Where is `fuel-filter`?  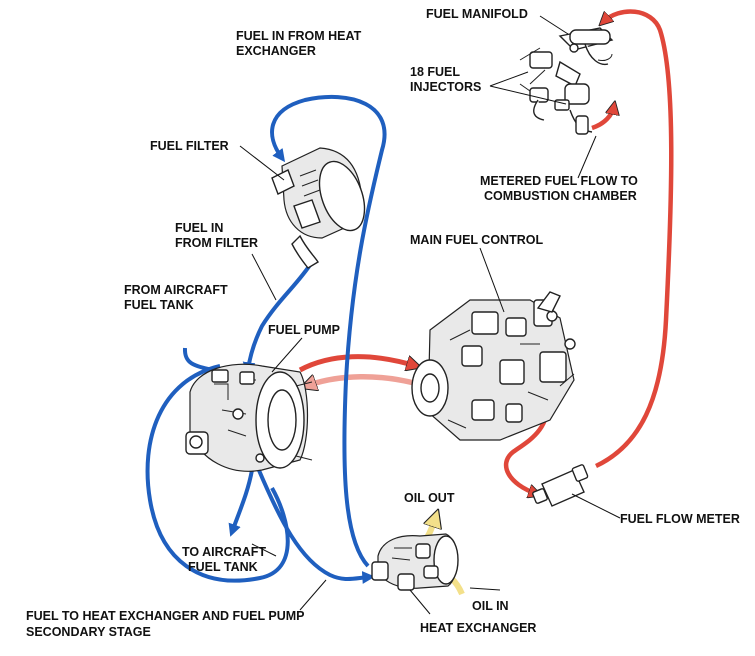
fuel-filter is located at coordinates (318, 208).